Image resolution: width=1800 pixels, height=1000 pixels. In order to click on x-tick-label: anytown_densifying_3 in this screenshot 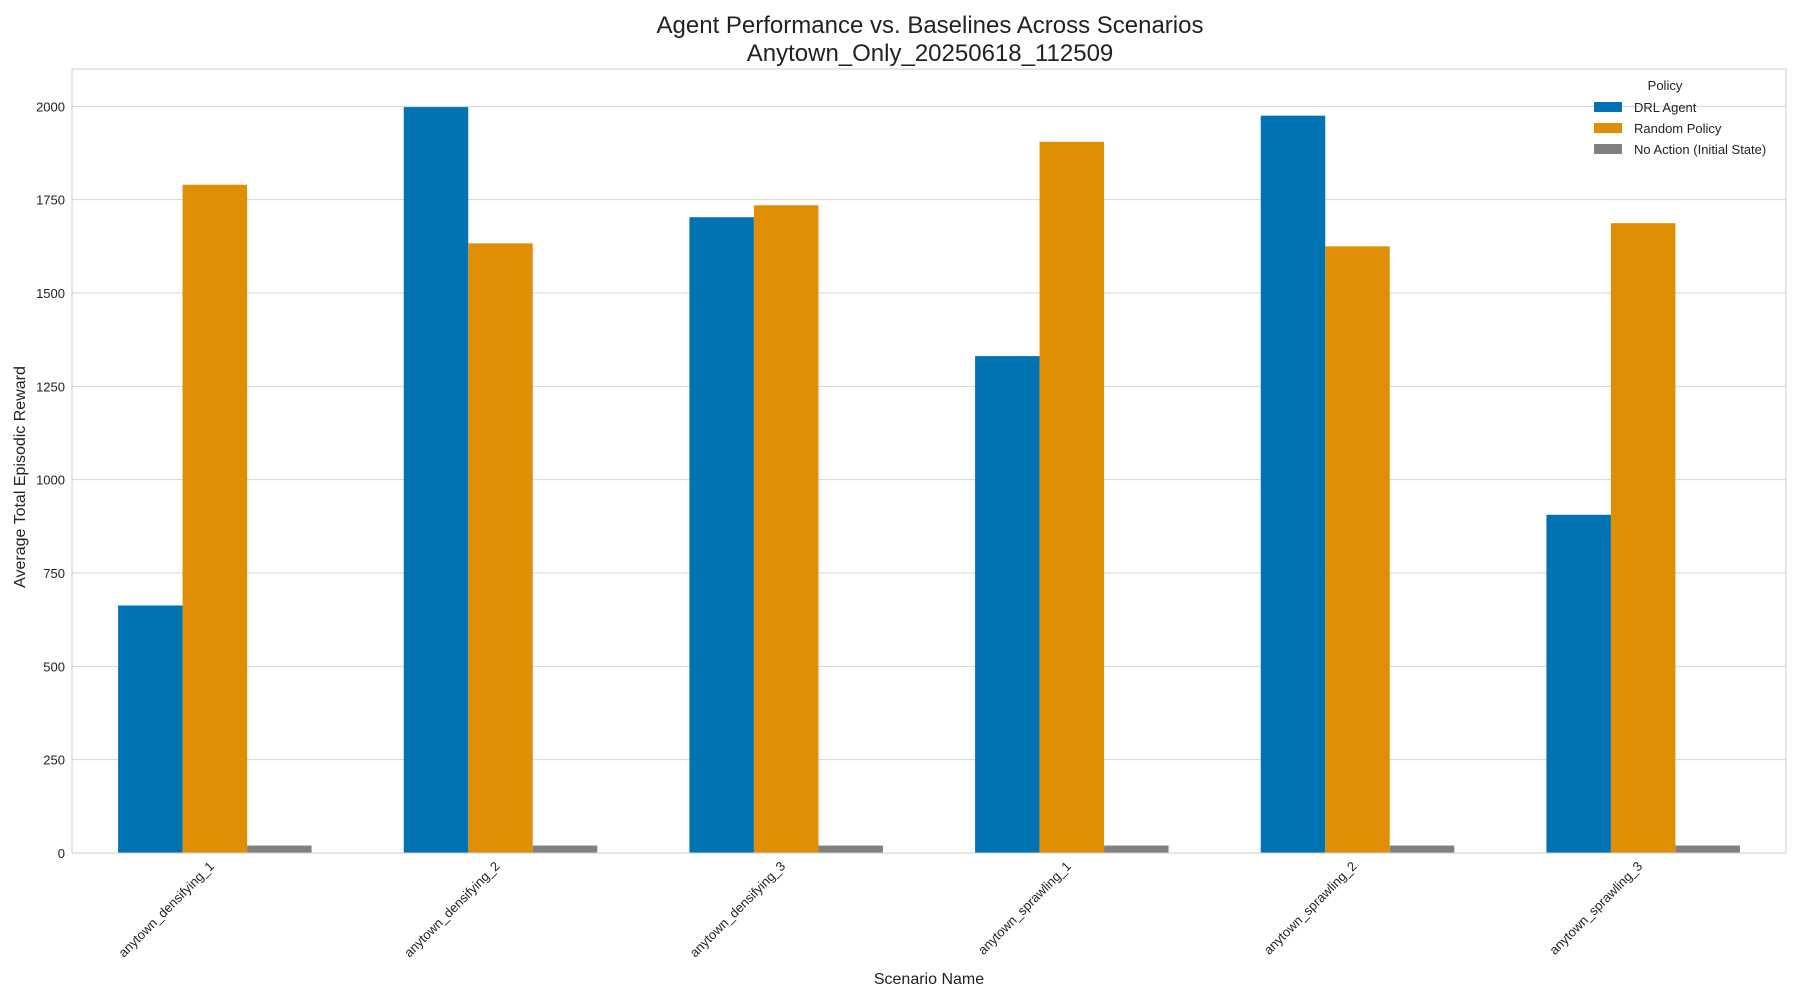, I will do `click(738, 910)`.